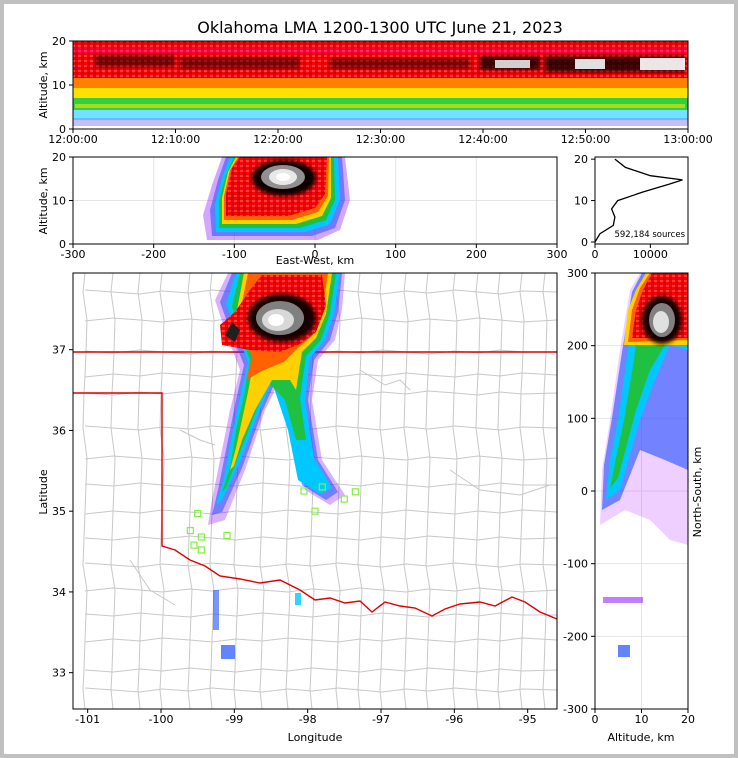 This screenshot has width=738, height=758. I want to click on eastwest-x-tick-label: 200, so click(476, 254).